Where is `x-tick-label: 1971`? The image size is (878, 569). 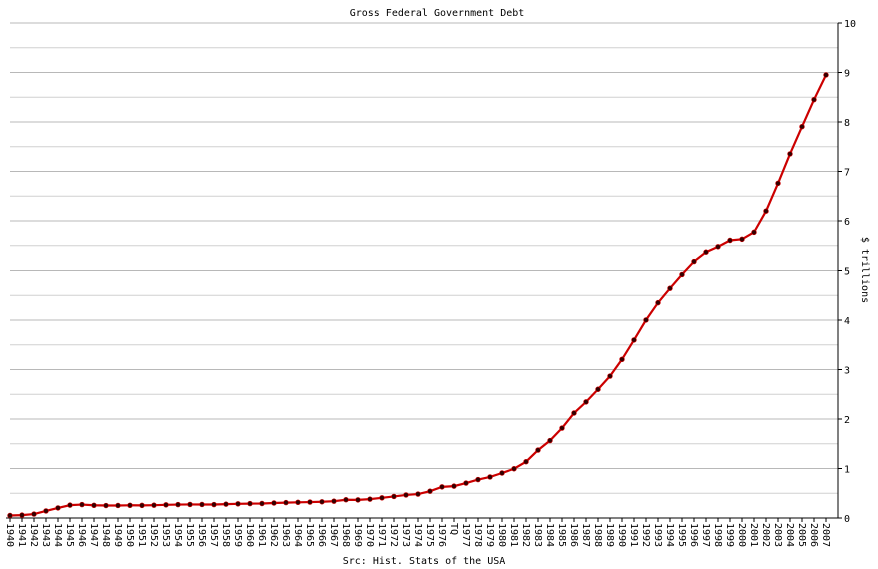
x-tick-label: 1971 is located at coordinates (381, 535).